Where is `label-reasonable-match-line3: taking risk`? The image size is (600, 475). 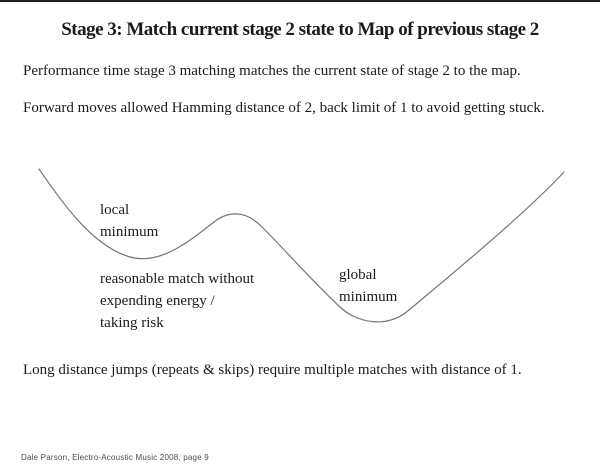
label-reasonable-match-line3: taking risk is located at coordinates (132, 323).